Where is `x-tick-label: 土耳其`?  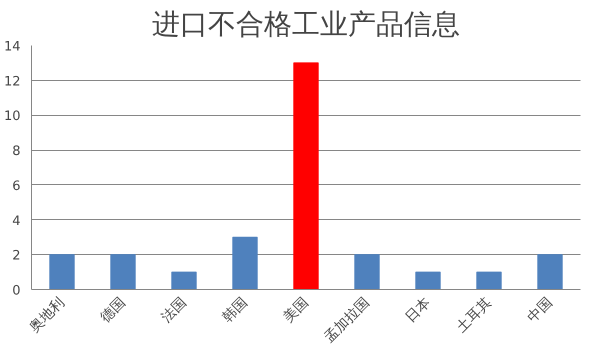
x-tick-label: 土耳其 is located at coordinates (474, 315).